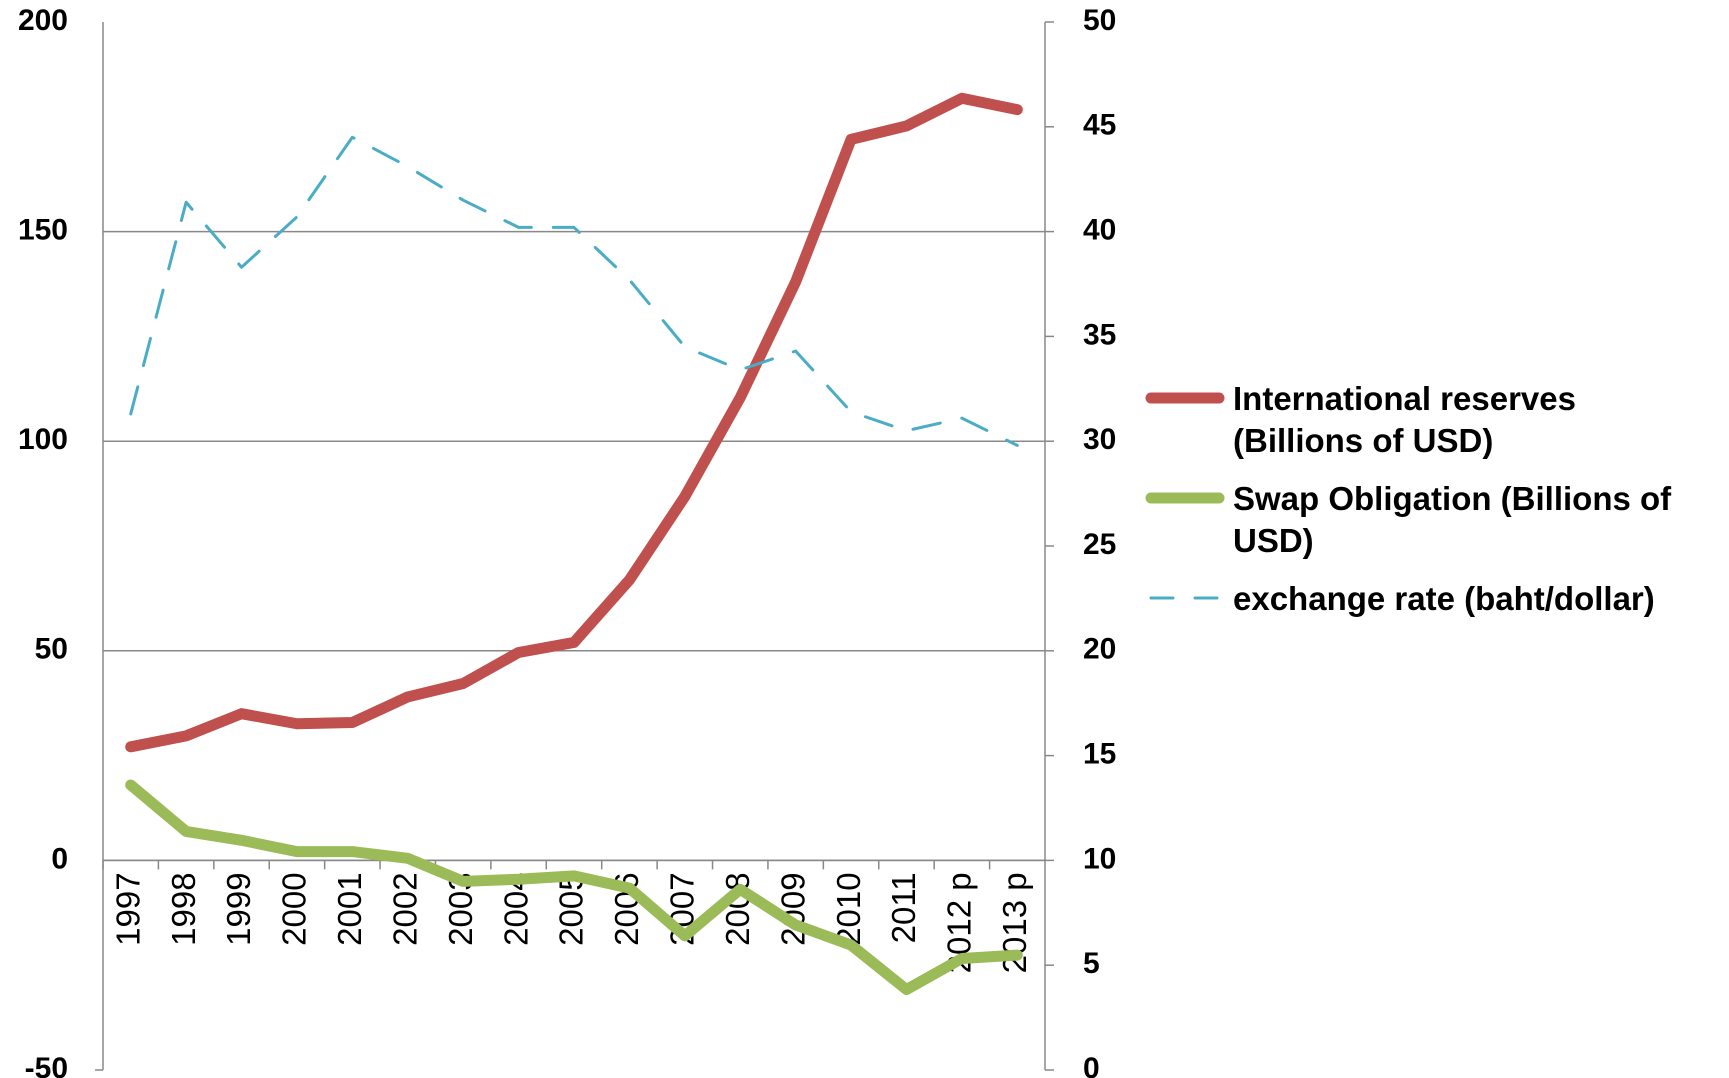 Image resolution: width=1729 pixels, height=1078 pixels. Describe the element at coordinates (1452, 519) in the screenshot. I see `legend-label: Swap Obligation (Billions of USD)` at that location.